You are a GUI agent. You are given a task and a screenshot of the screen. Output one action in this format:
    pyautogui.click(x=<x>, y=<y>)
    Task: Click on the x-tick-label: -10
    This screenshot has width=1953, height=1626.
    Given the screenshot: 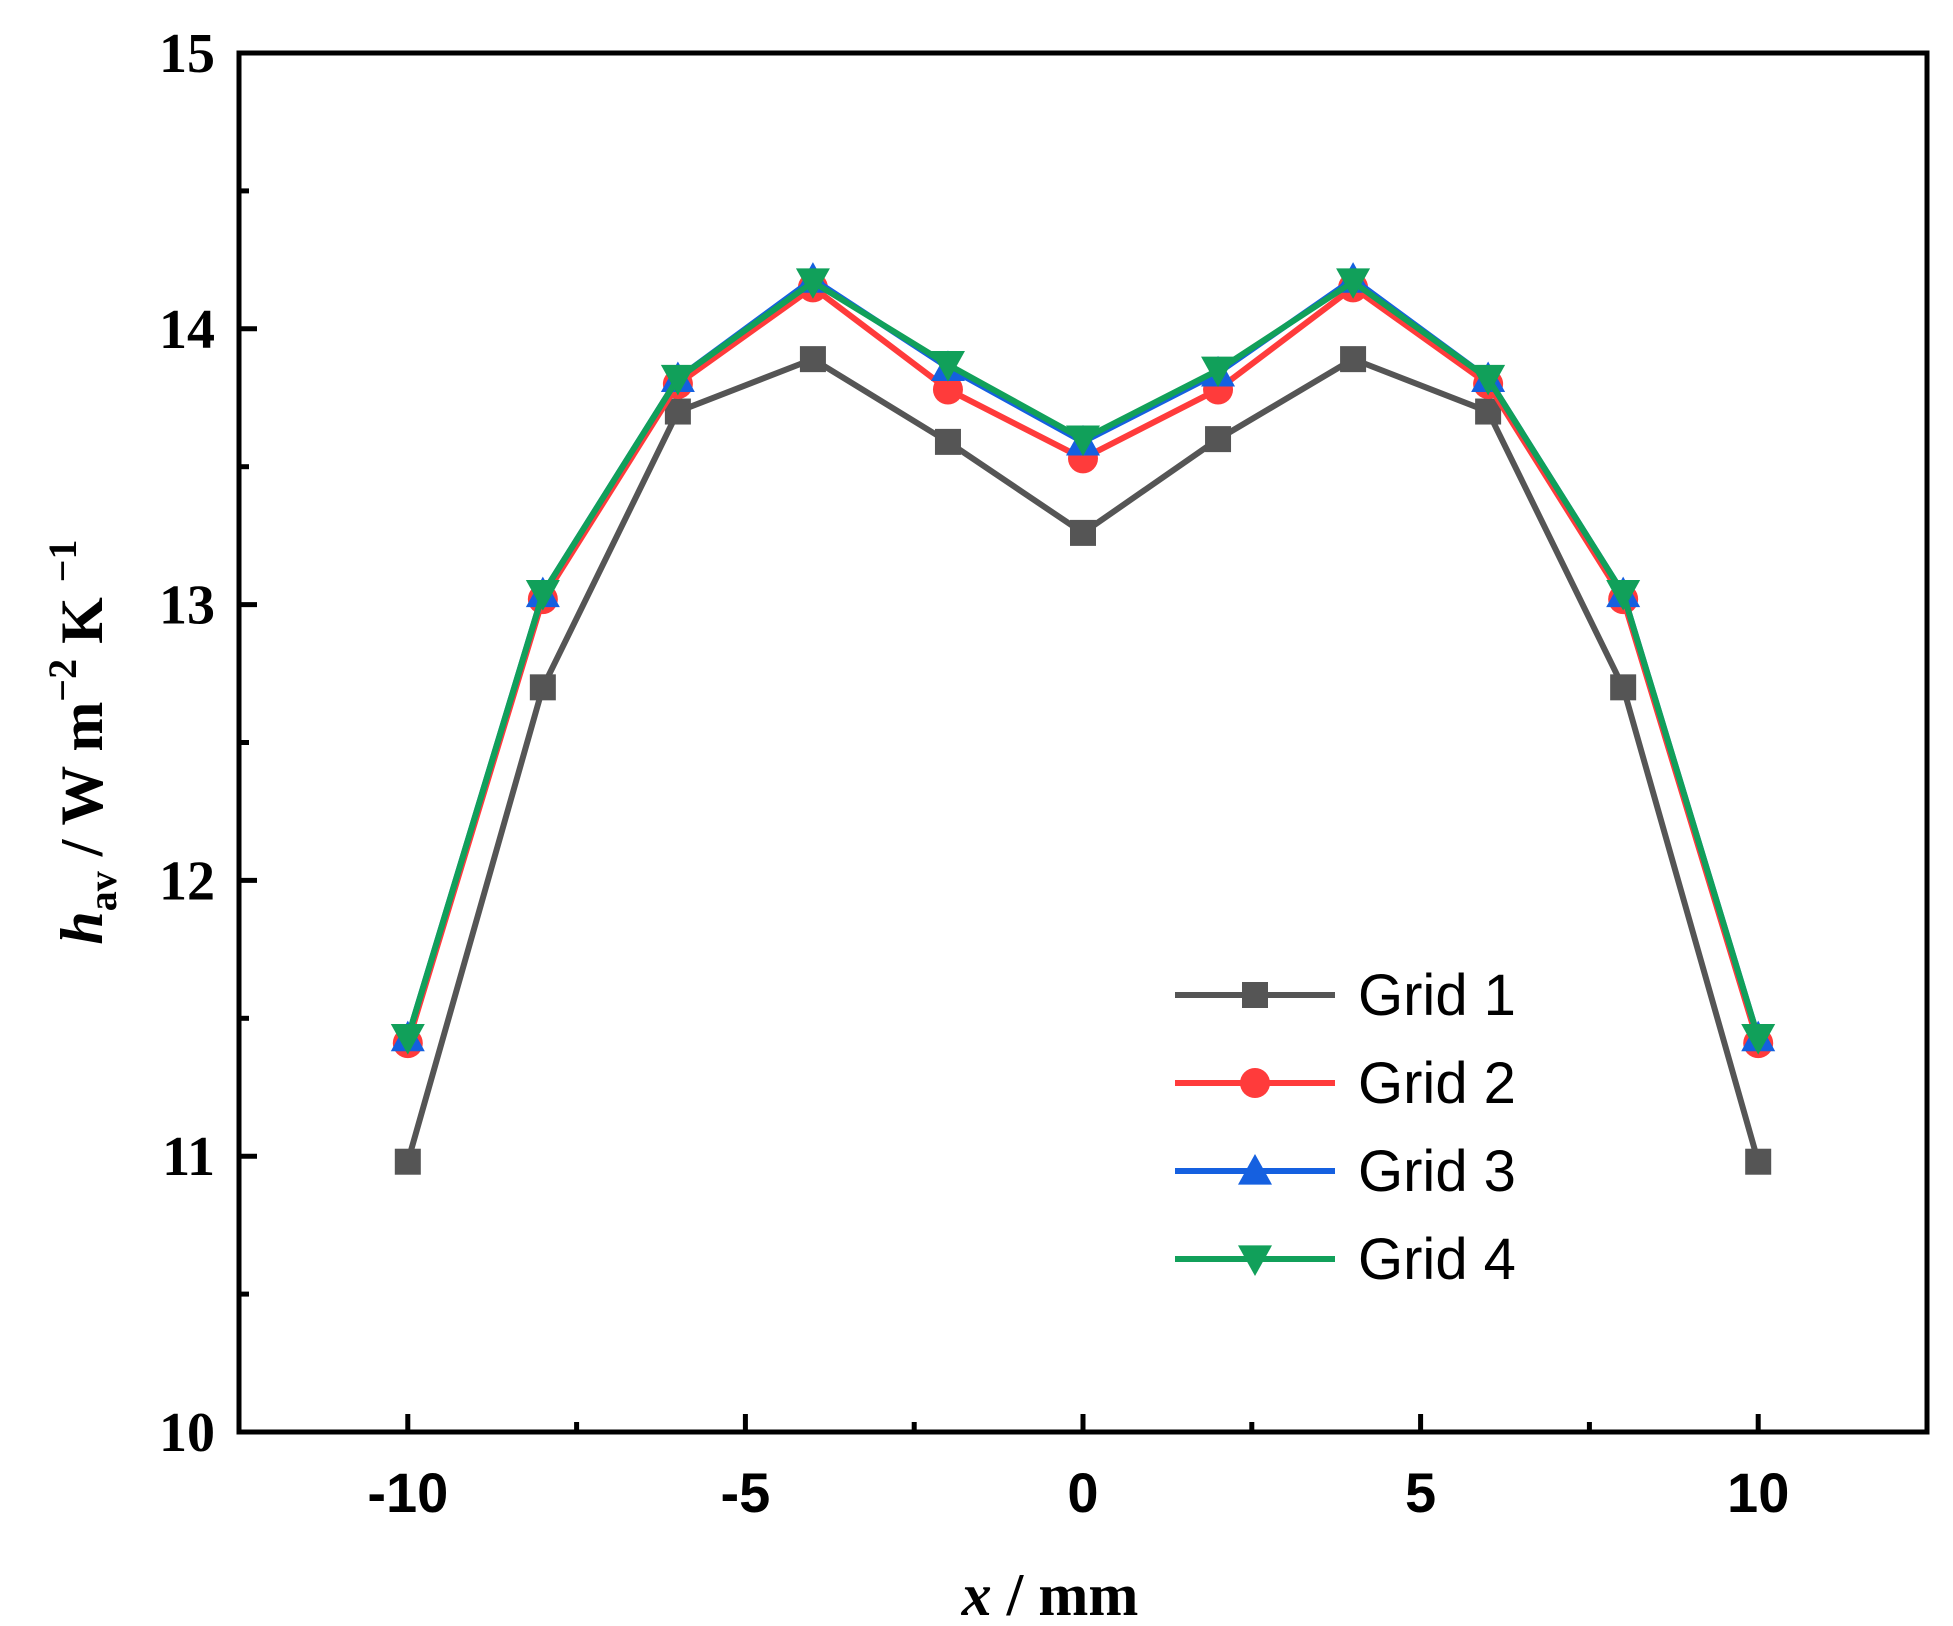 What is the action you would take?
    pyautogui.click(x=407, y=1492)
    